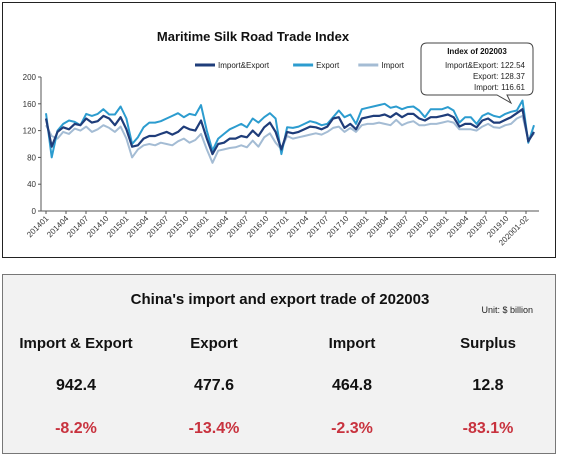 Image resolution: width=562 pixels, height=458 pixels. I want to click on value-surplus: 12.8, so click(488, 385).